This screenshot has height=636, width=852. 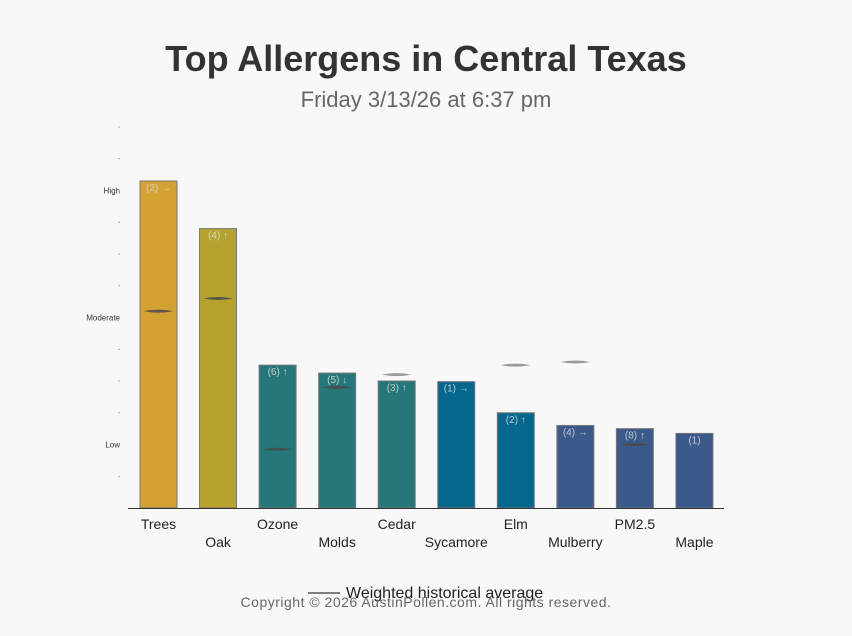 I want to click on bar-sycamore, so click(x=456, y=445).